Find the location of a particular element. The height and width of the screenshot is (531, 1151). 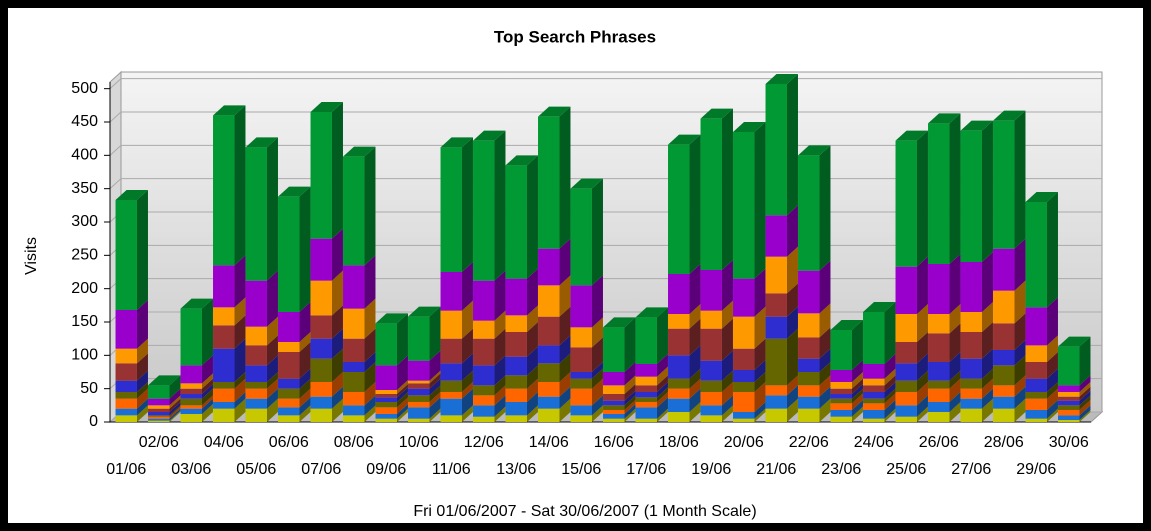

x-tick-label: 10/06 is located at coordinates (419, 442).